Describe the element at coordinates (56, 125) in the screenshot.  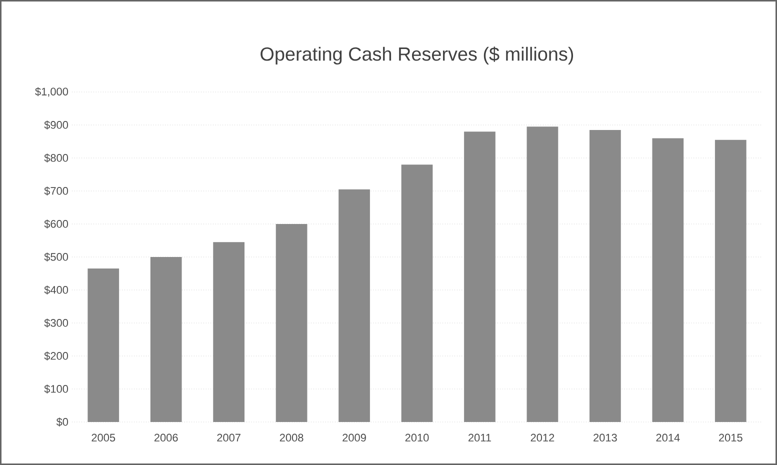
I see `y-tick-label: $900` at that location.